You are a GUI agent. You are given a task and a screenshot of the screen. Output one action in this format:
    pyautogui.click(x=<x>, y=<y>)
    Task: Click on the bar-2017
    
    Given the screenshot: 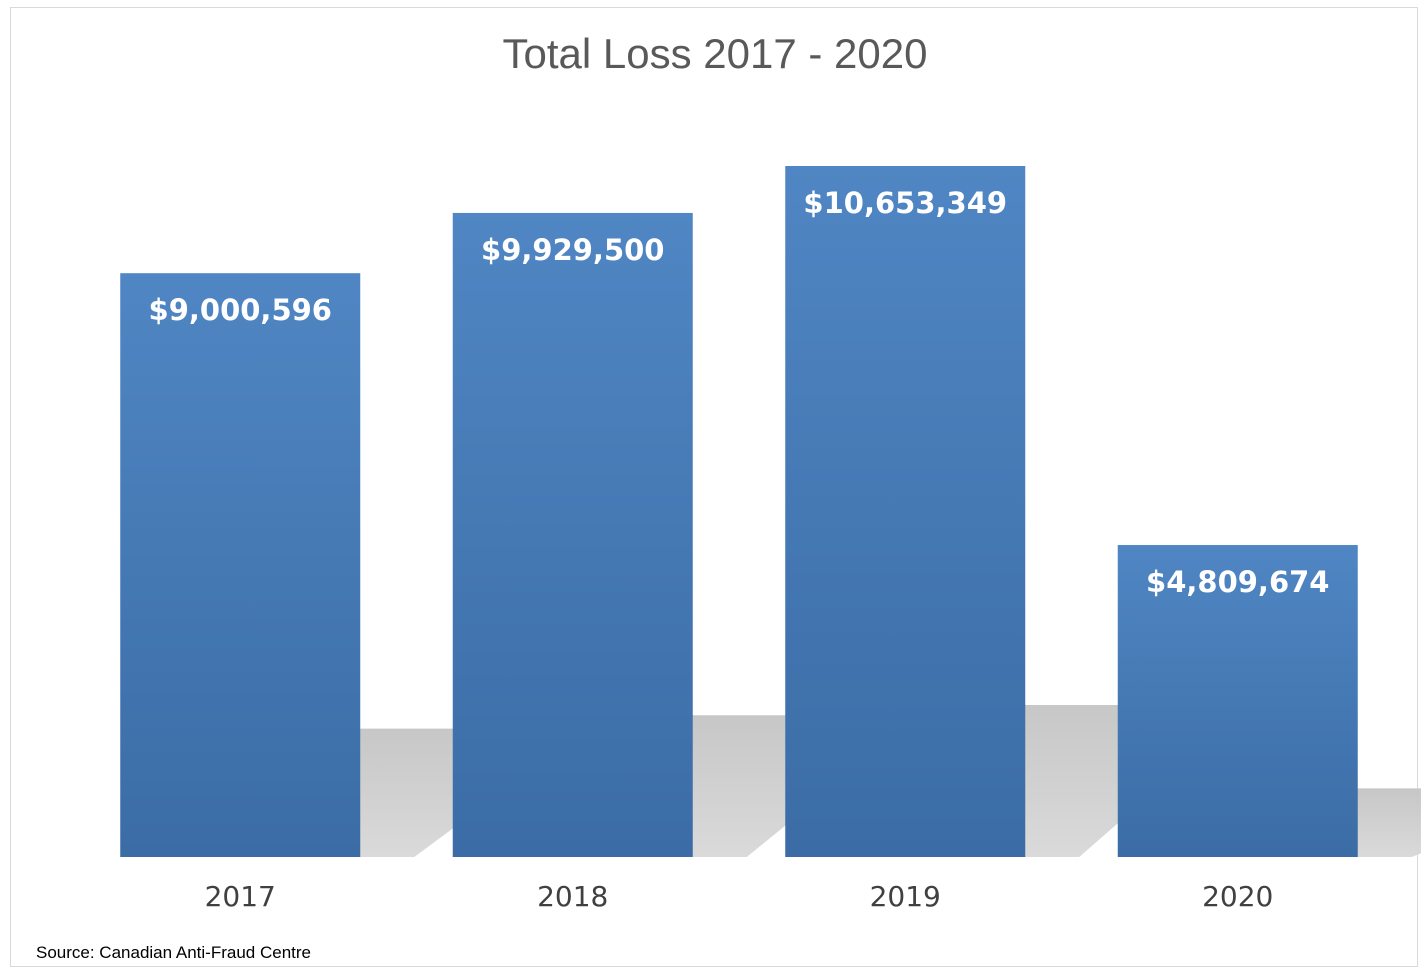 What is the action you would take?
    pyautogui.click(x=240, y=565)
    